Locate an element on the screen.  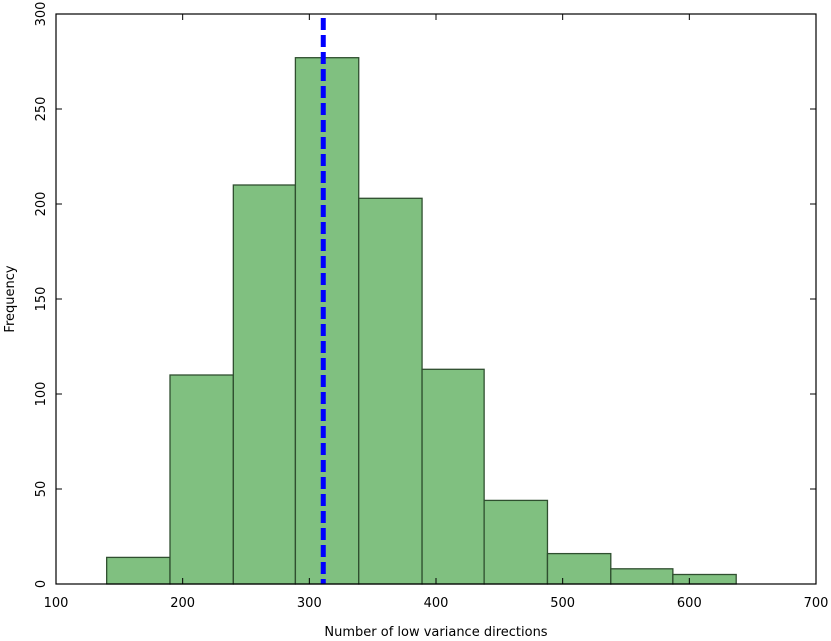
x-tick-label: 100 is located at coordinates (56, 603).